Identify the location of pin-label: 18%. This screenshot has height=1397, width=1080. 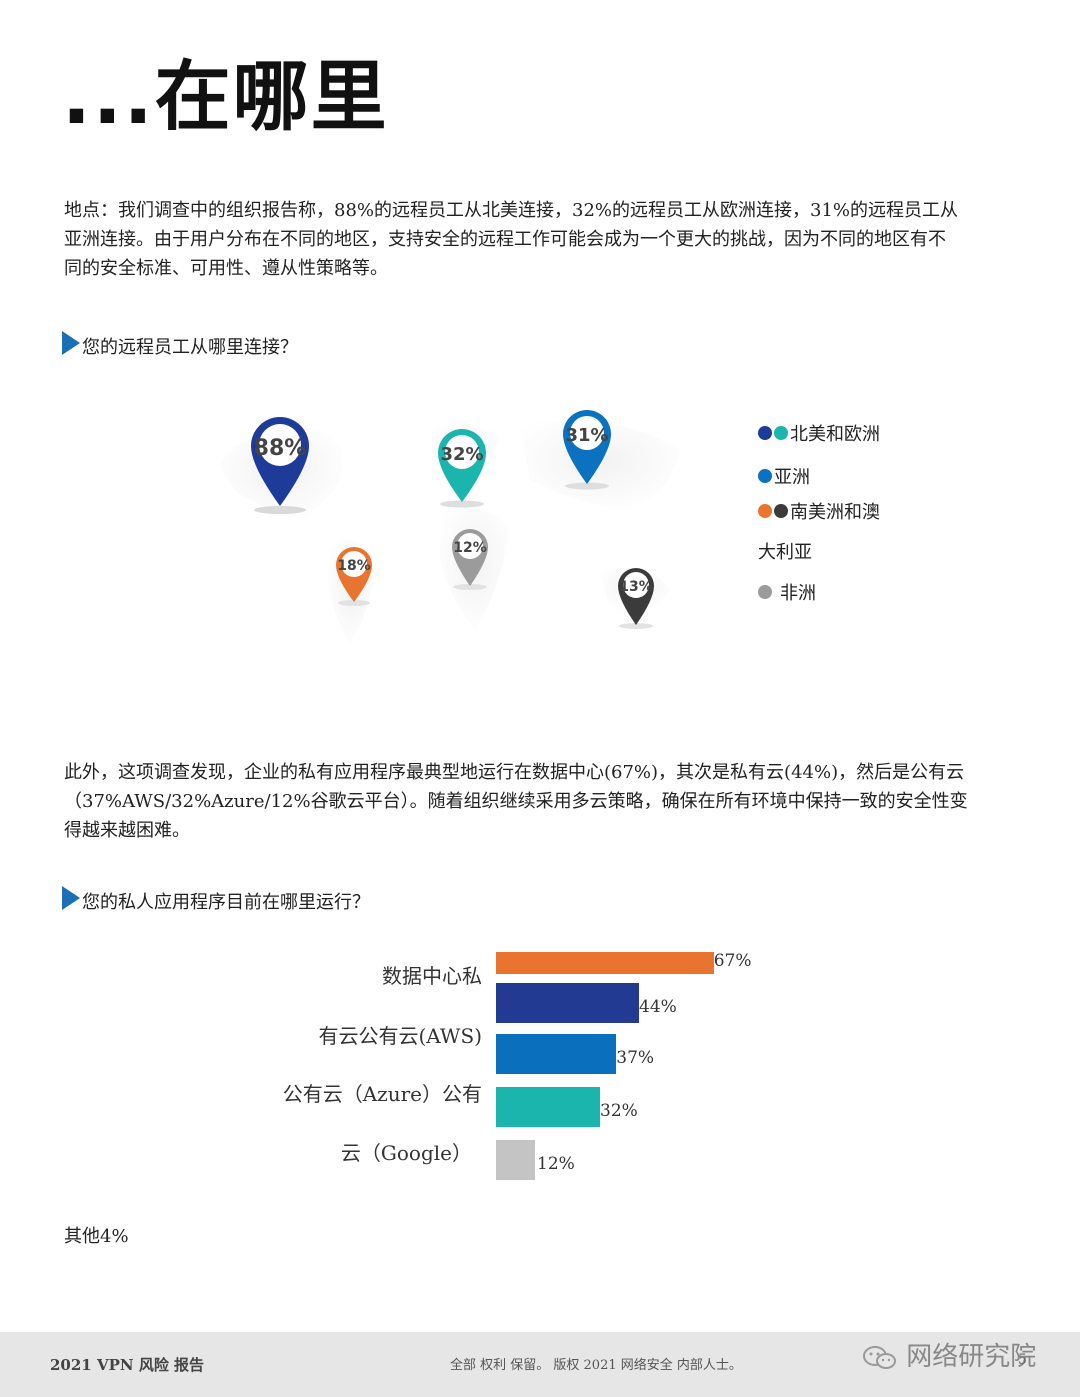
(354, 566).